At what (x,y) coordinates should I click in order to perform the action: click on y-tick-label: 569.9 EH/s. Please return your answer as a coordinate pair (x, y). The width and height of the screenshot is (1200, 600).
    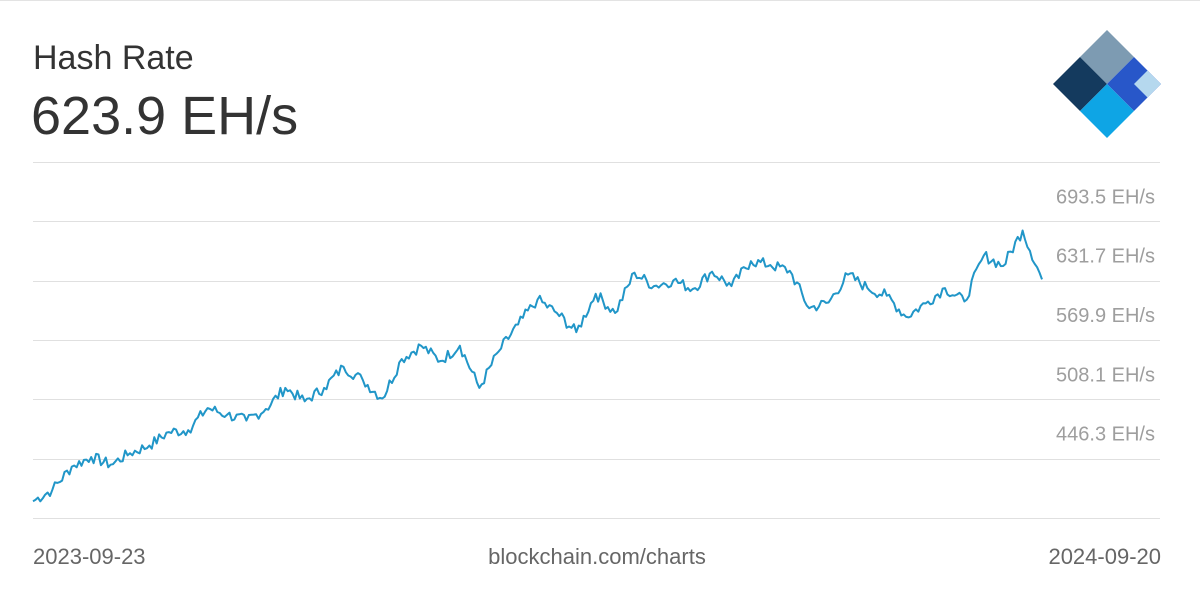
    Looking at the image, I should click on (1105, 316).